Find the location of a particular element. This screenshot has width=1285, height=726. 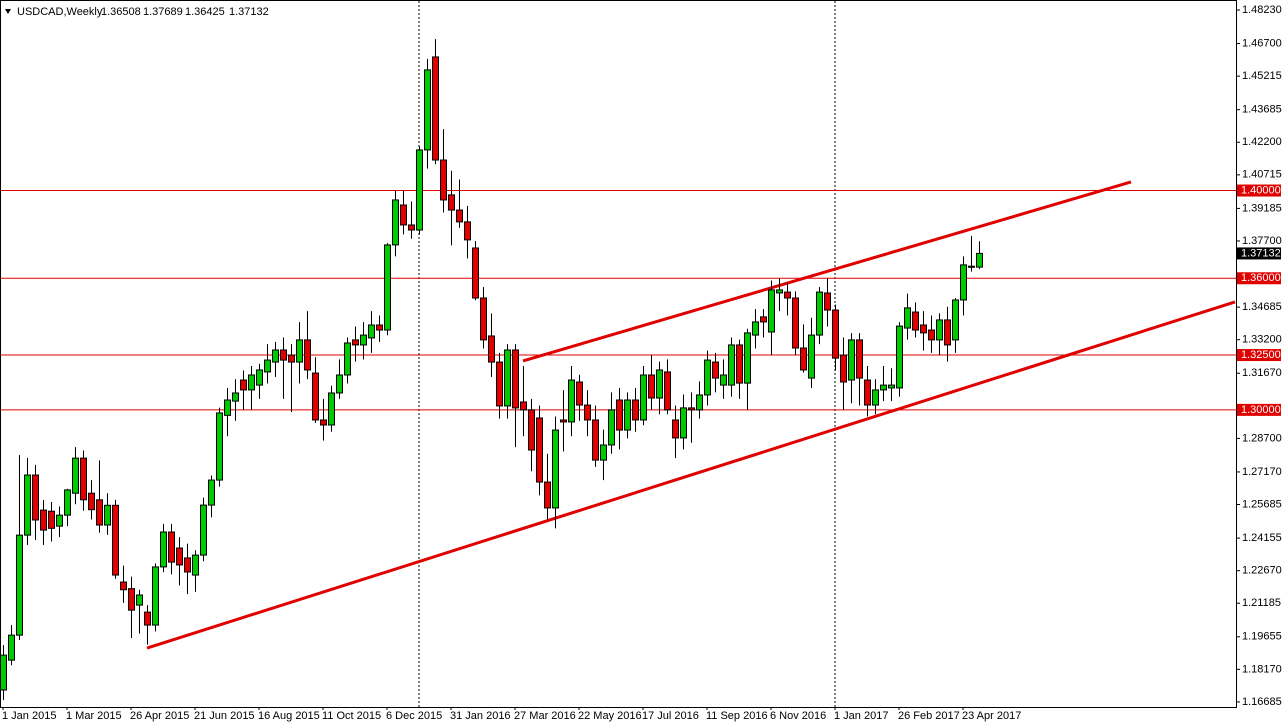

y-tick-label: 1.18170 is located at coordinates (1262, 669).